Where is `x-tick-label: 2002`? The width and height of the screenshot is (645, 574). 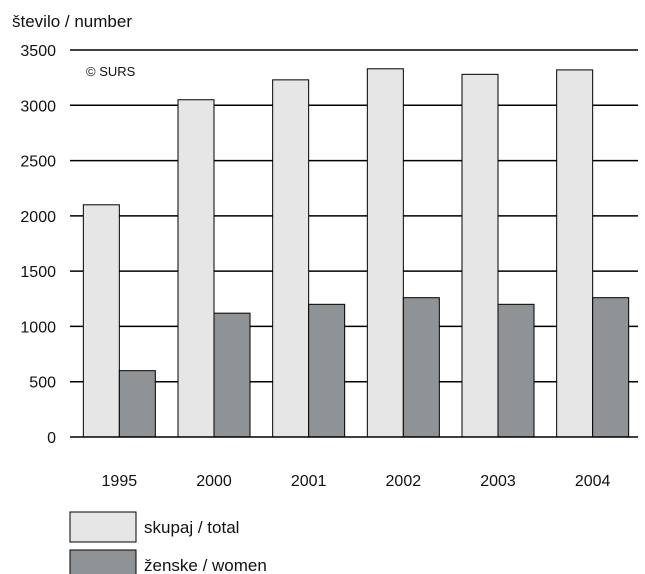
x-tick-label: 2002 is located at coordinates (404, 481).